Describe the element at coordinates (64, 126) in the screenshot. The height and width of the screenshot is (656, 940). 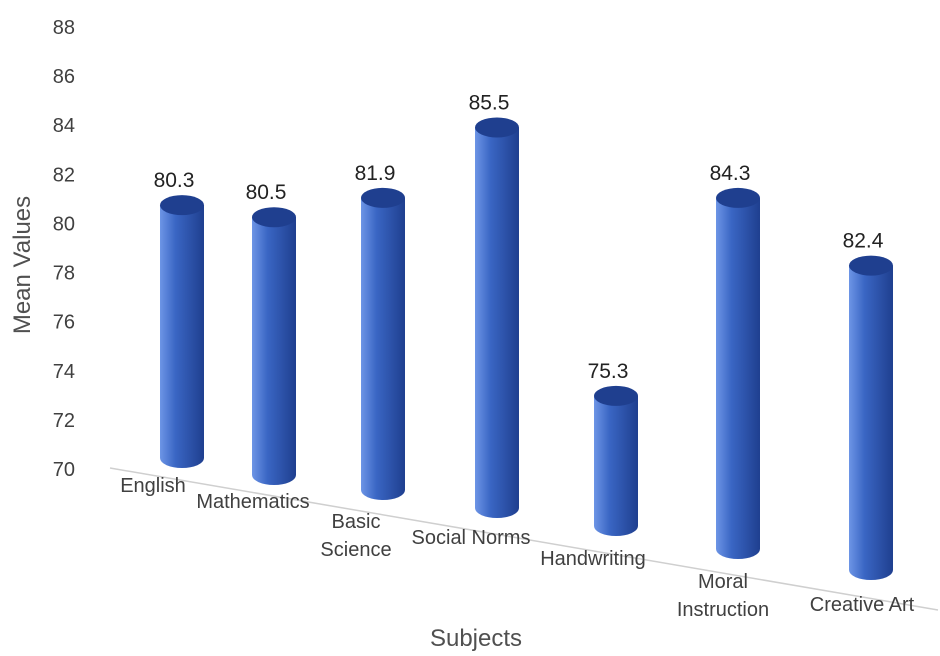
I see `y-tick-label: 84` at that location.